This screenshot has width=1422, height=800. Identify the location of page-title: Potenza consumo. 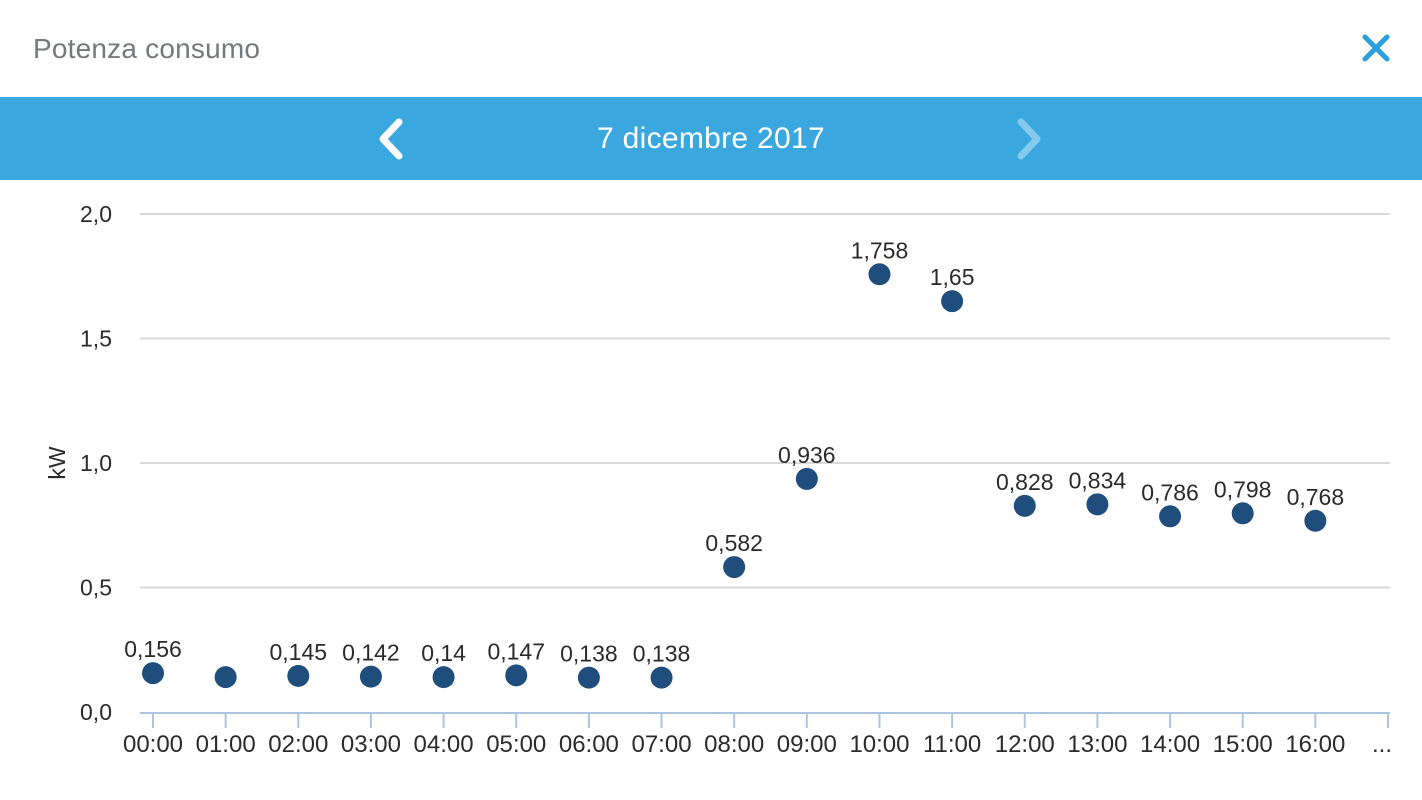
(147, 48).